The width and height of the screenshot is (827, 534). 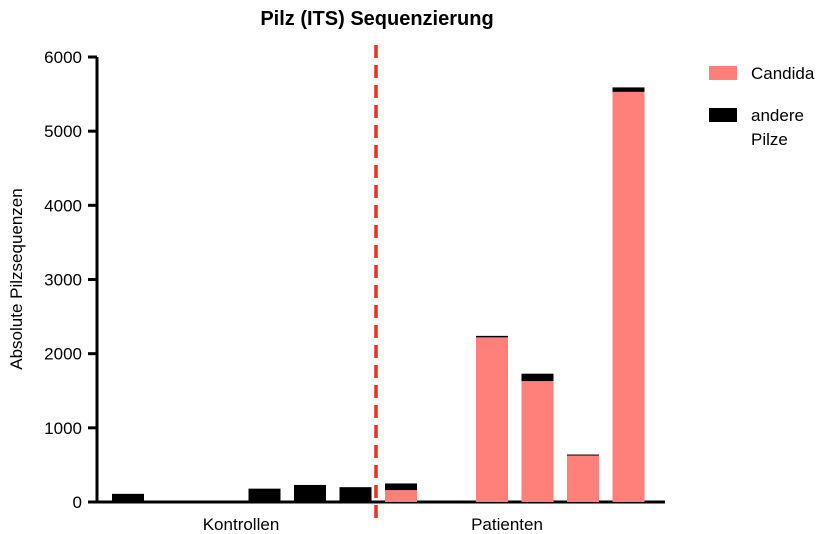 I want to click on y-tick-label: 3000, so click(x=63, y=280).